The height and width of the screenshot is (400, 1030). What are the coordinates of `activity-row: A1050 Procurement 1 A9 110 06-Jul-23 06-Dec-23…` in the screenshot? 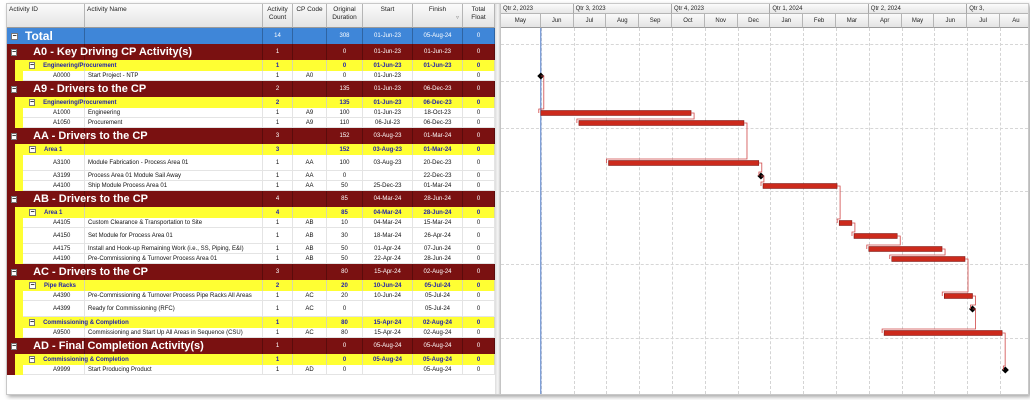 It's located at (251, 123).